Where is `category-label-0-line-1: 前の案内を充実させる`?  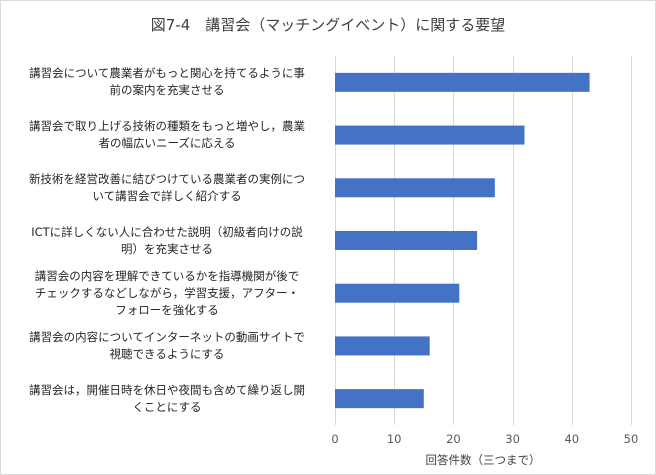
category-label-0-line-1: 前の案内を充実させる is located at coordinates (167, 90).